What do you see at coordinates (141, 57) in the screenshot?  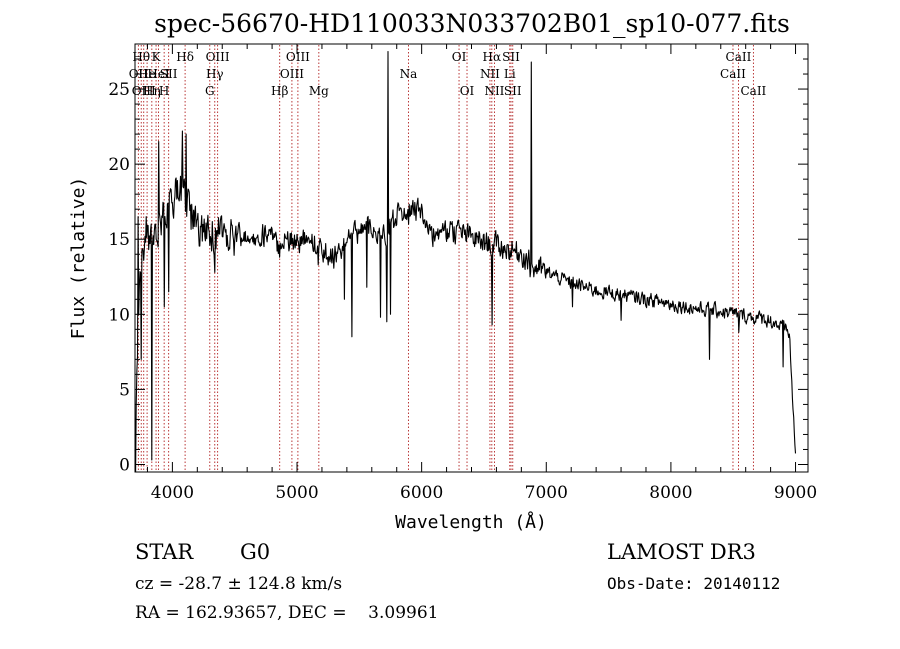 I see `emission-line-label: Hθ` at bounding box center [141, 57].